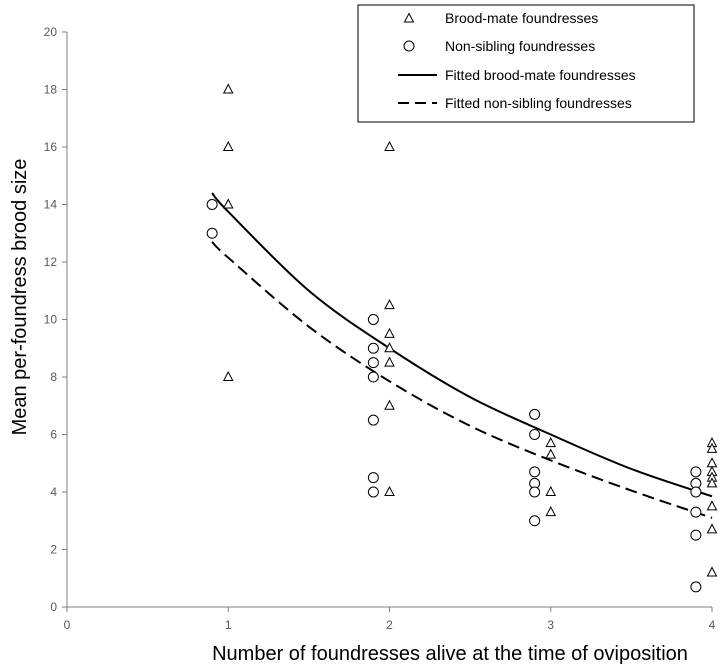 Image resolution: width=720 pixels, height=668 pixels. I want to click on y-axis-title: Mean per-foundress brood size, so click(20, 297).